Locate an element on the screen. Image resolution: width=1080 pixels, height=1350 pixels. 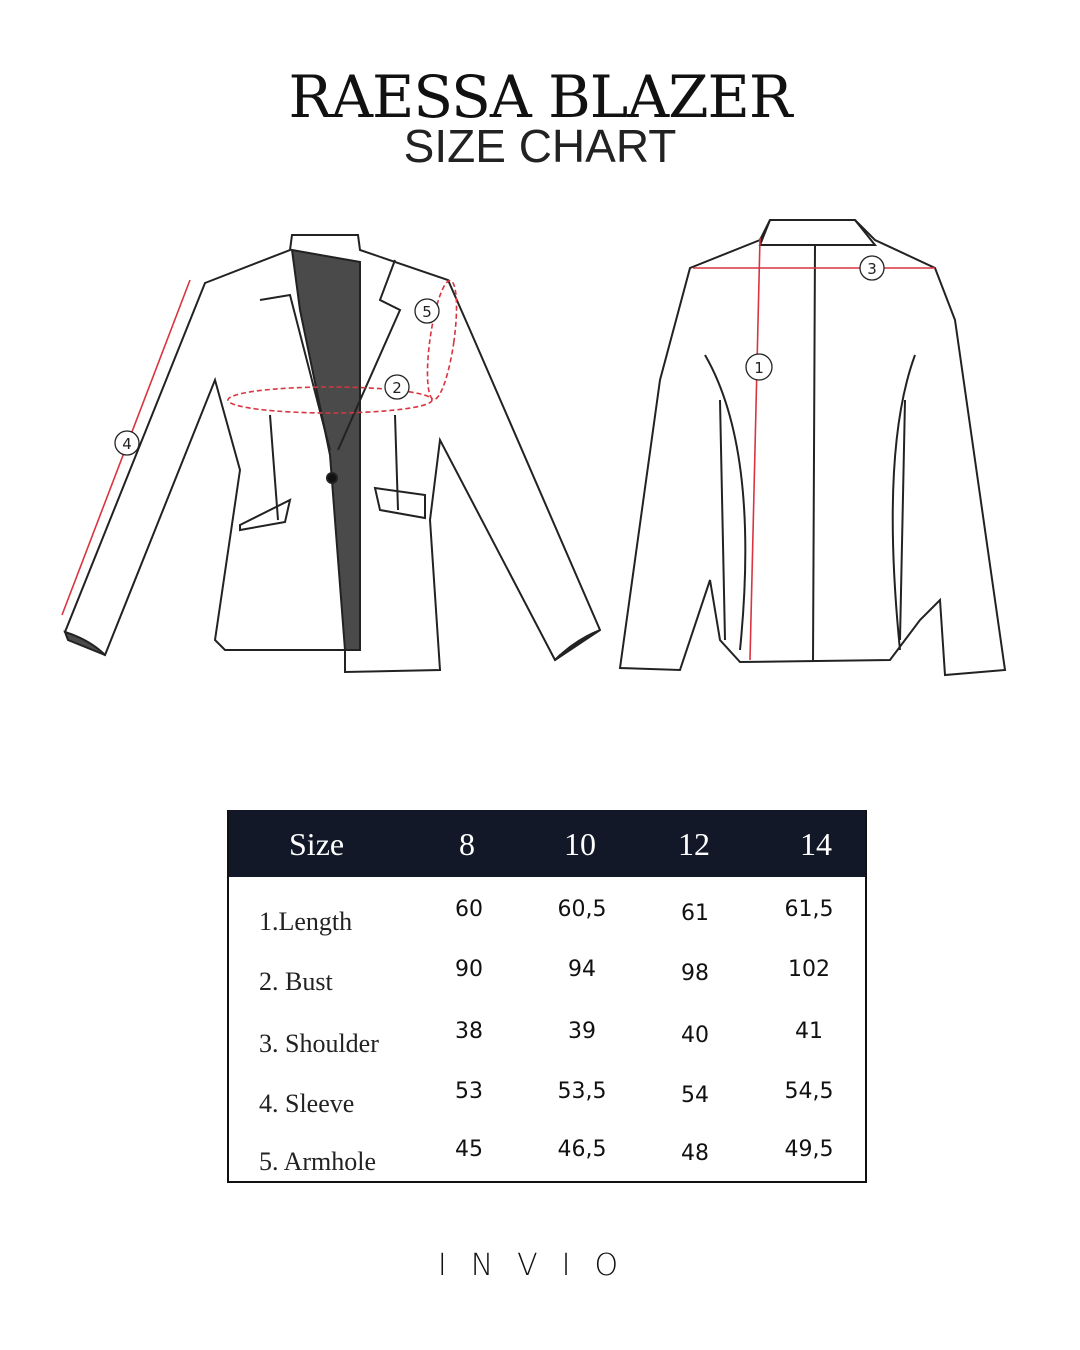
row-label: 2. Bust is located at coordinates (296, 981).